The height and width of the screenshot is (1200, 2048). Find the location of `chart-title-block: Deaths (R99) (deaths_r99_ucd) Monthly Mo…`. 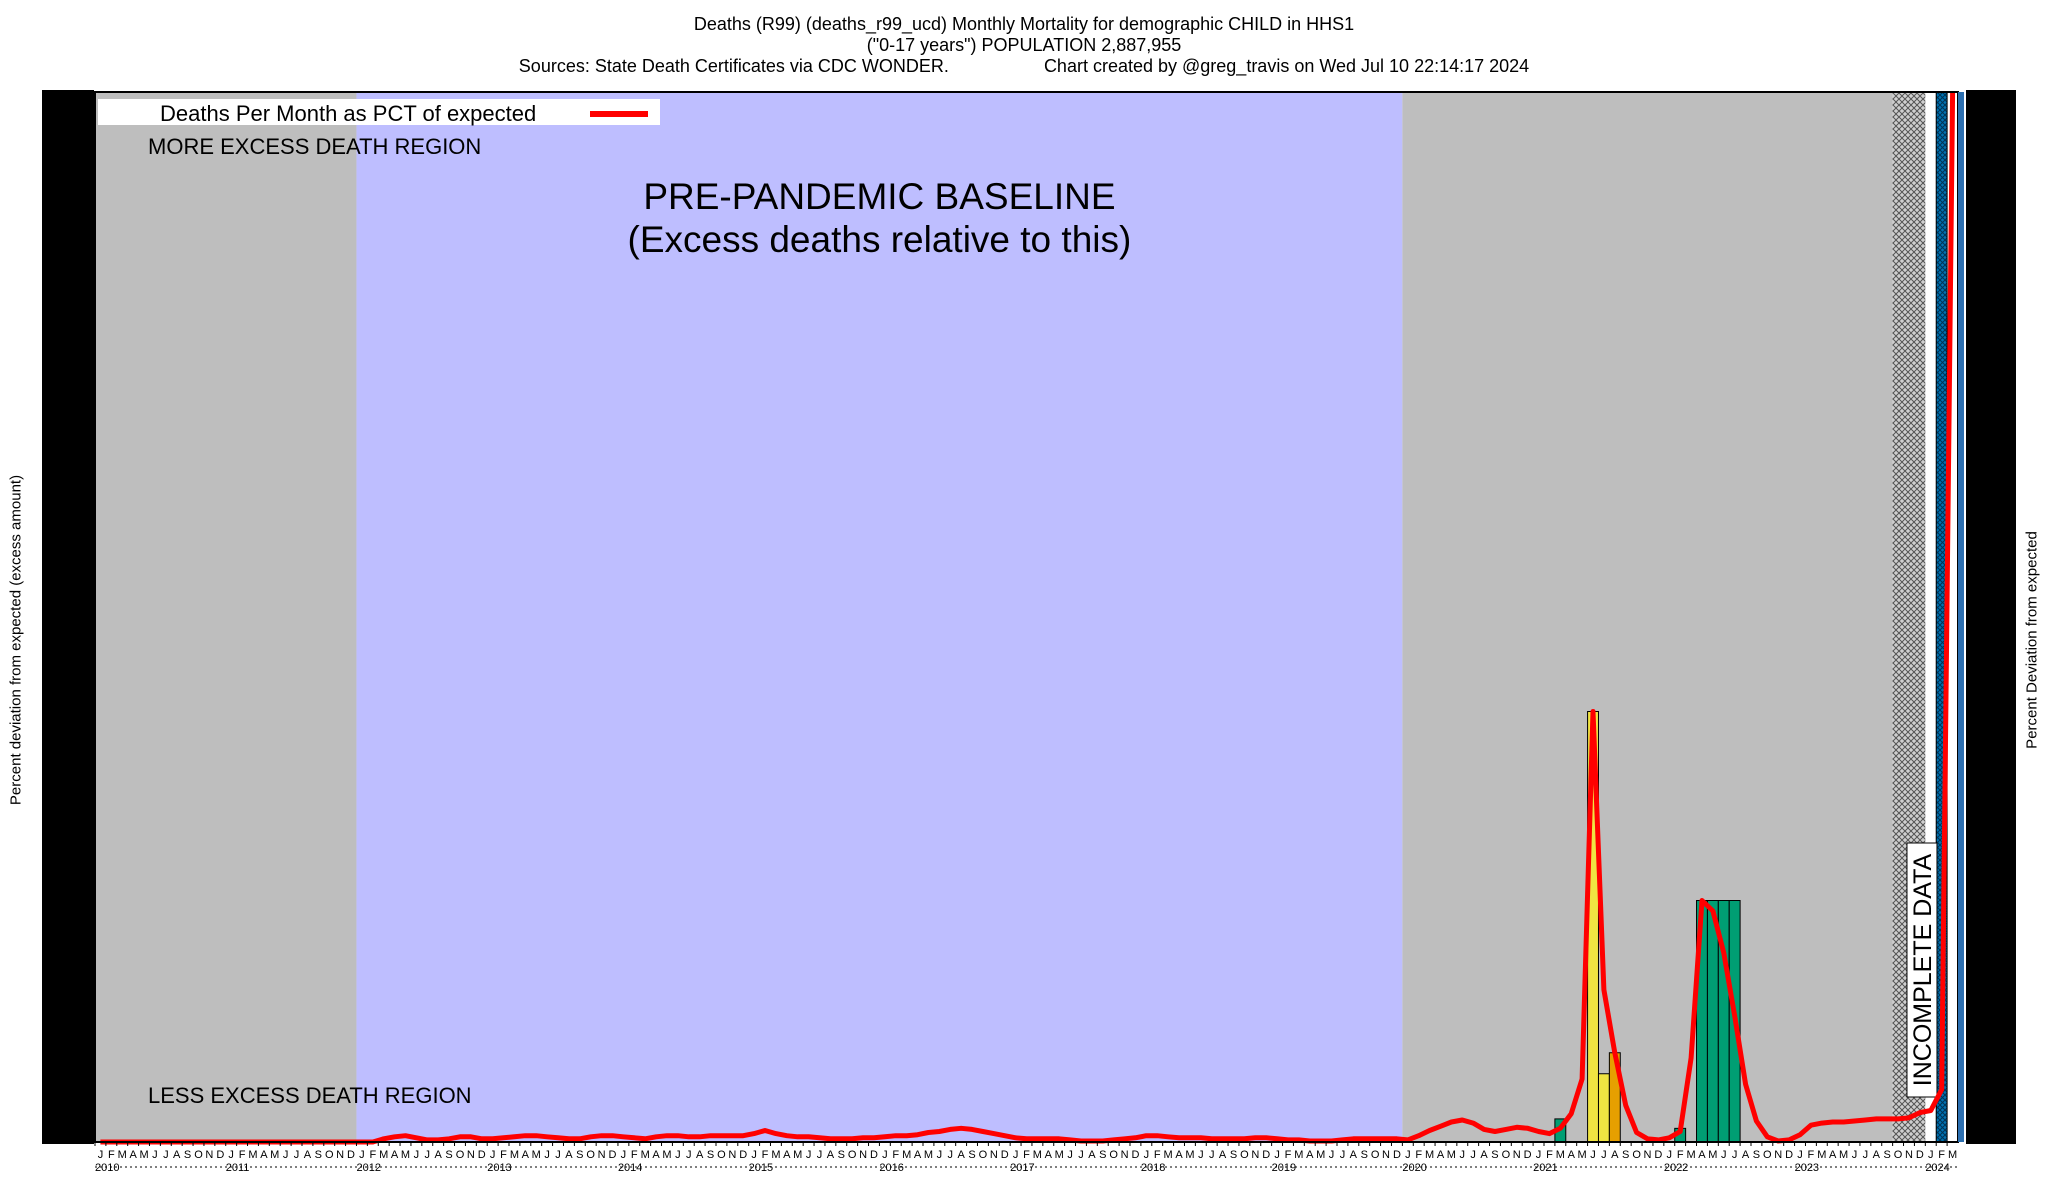

chart-title-block: Deaths (R99) (deaths_r99_ucd) Monthly Mo… is located at coordinates (1024, 45).